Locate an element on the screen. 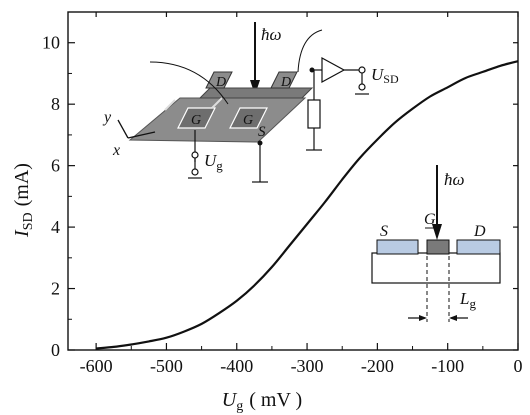 The height and width of the screenshot is (415, 530). cross-section-inset: ħω S G D Lg is located at coordinates (436, 243).